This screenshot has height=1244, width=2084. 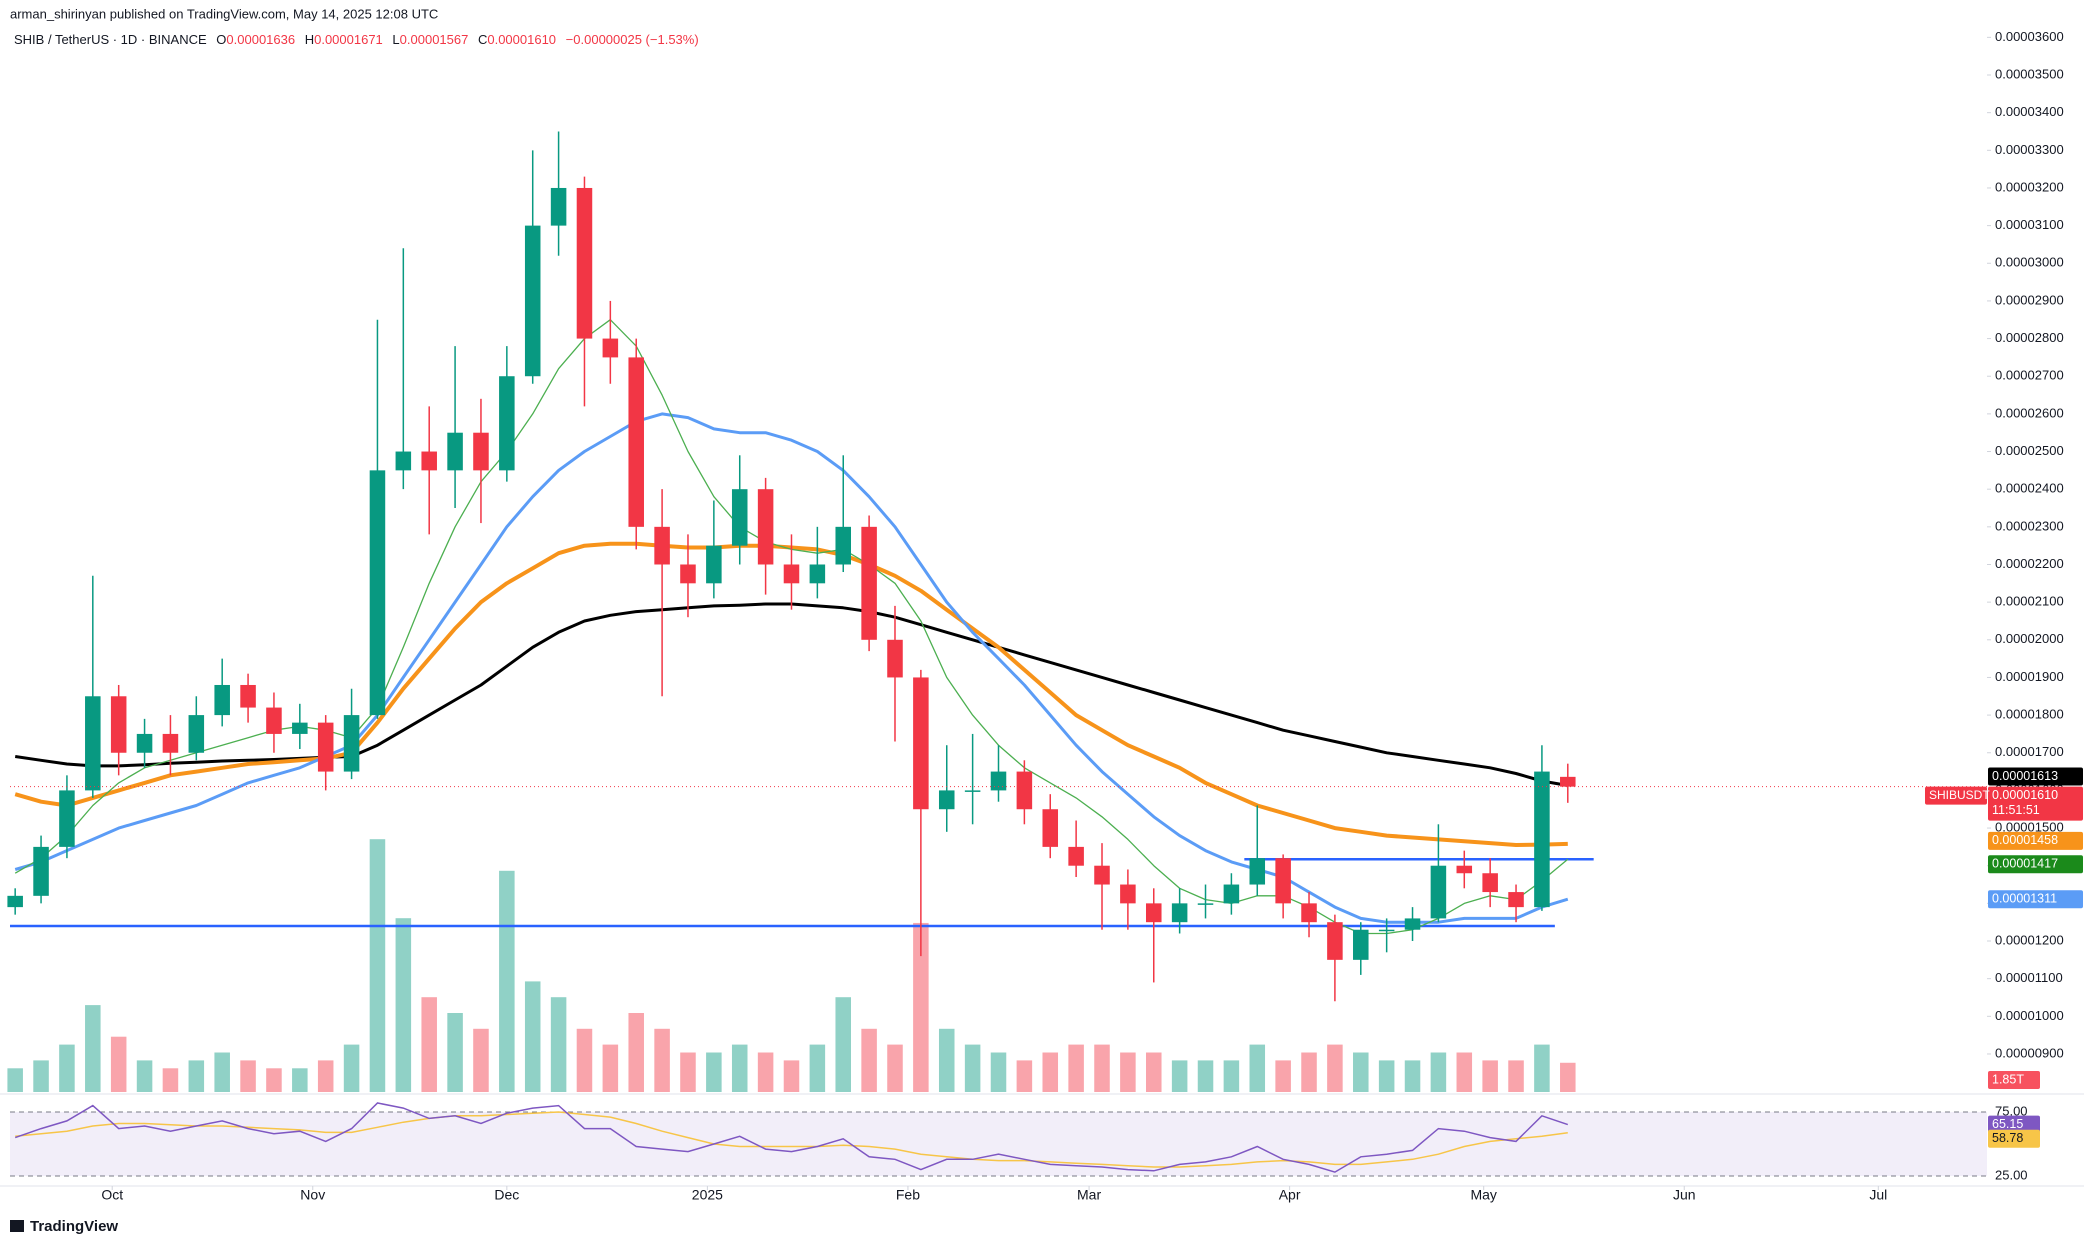 I want to click on brand: TradingView, so click(x=74, y=1226).